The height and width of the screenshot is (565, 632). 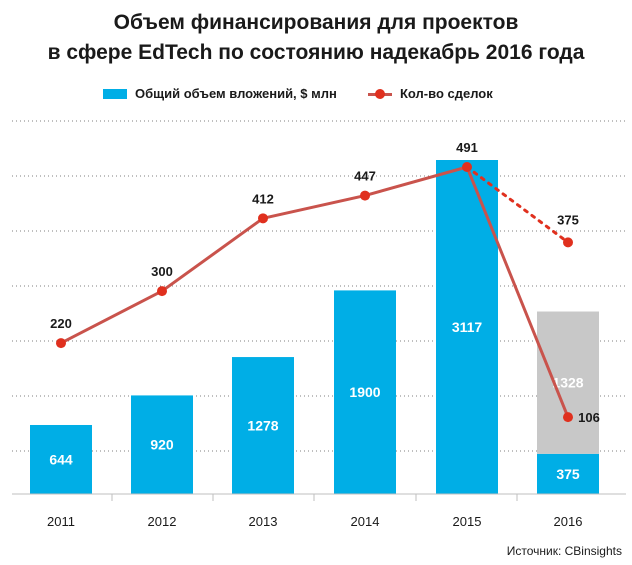 What do you see at coordinates (365, 176) in the screenshot?
I see `deals-point-label-2014: 447` at bounding box center [365, 176].